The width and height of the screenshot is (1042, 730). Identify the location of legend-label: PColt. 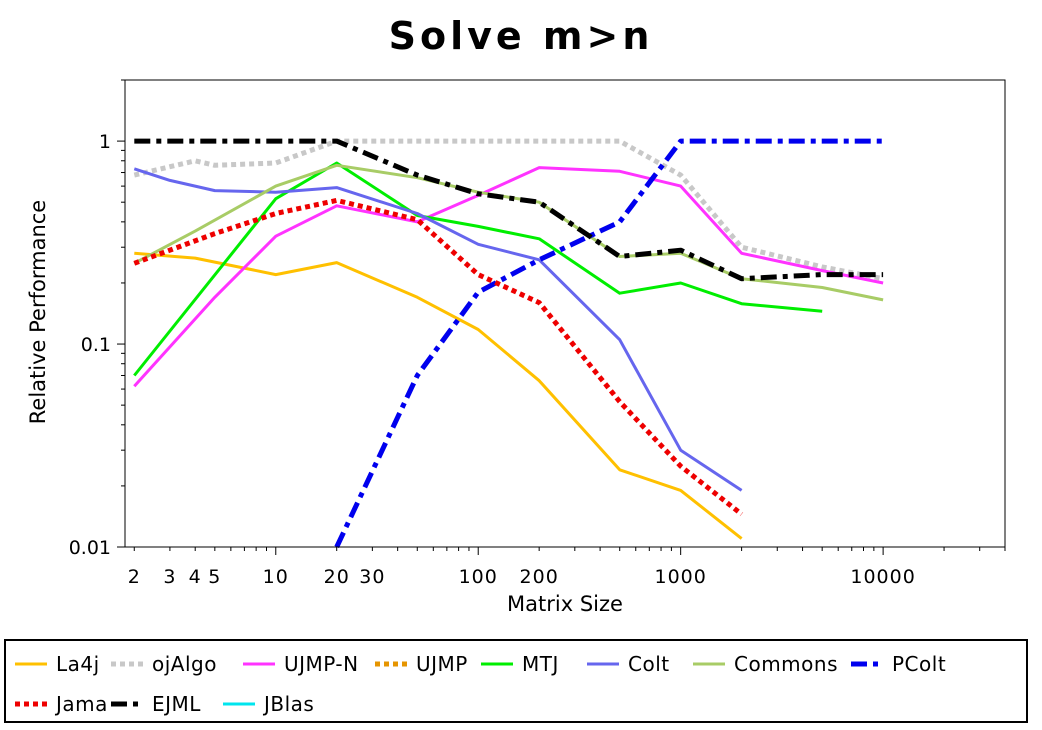
(919, 664).